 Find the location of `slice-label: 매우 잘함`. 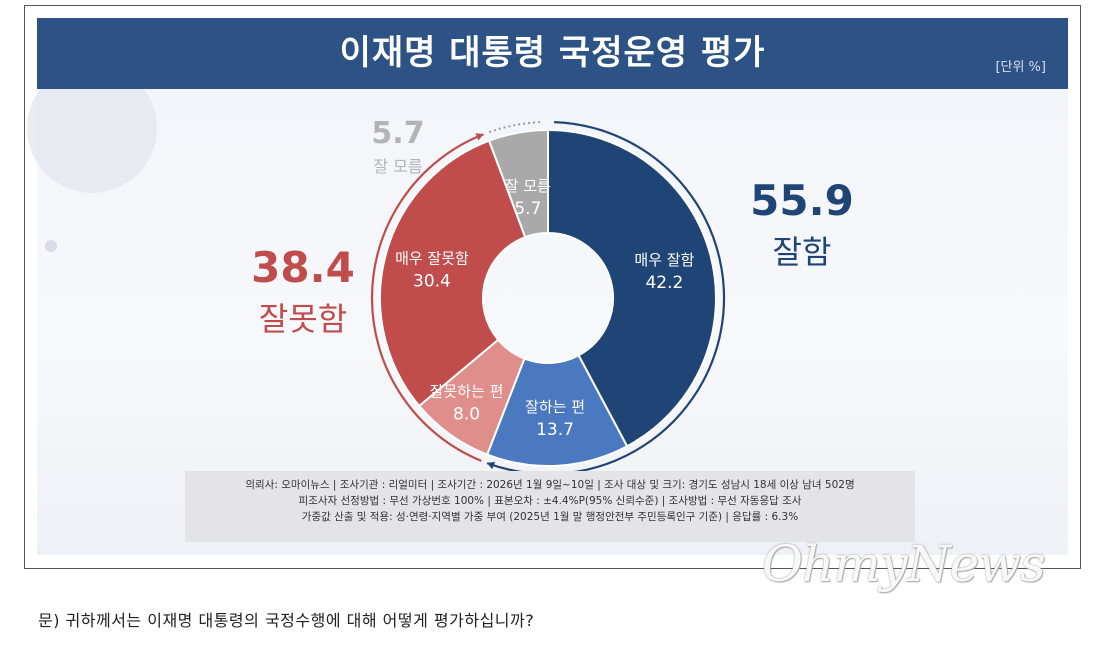

slice-label: 매우 잘함 is located at coordinates (664, 260).